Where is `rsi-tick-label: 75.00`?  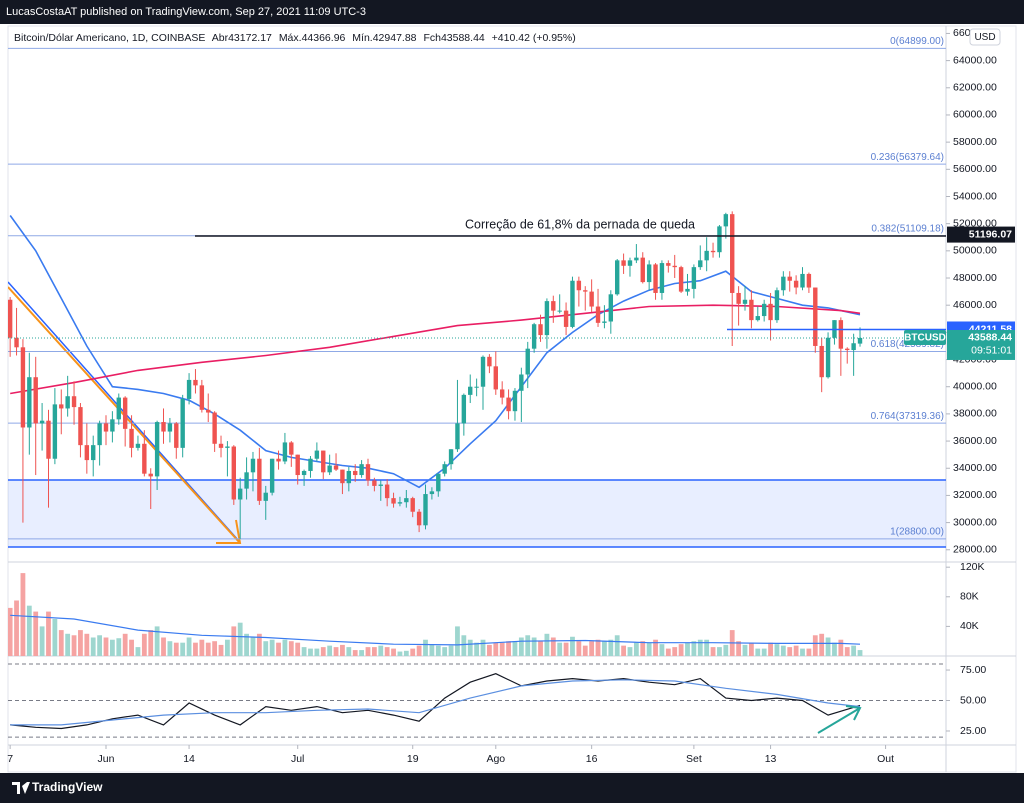 rsi-tick-label: 75.00 is located at coordinates (973, 670).